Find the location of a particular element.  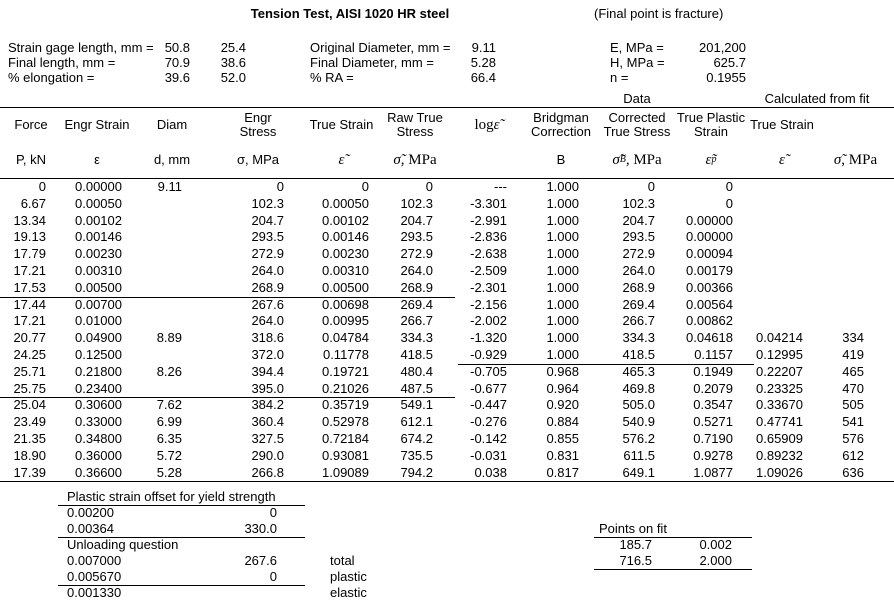

table-cell: 0.3547 is located at coordinates (713, 405).